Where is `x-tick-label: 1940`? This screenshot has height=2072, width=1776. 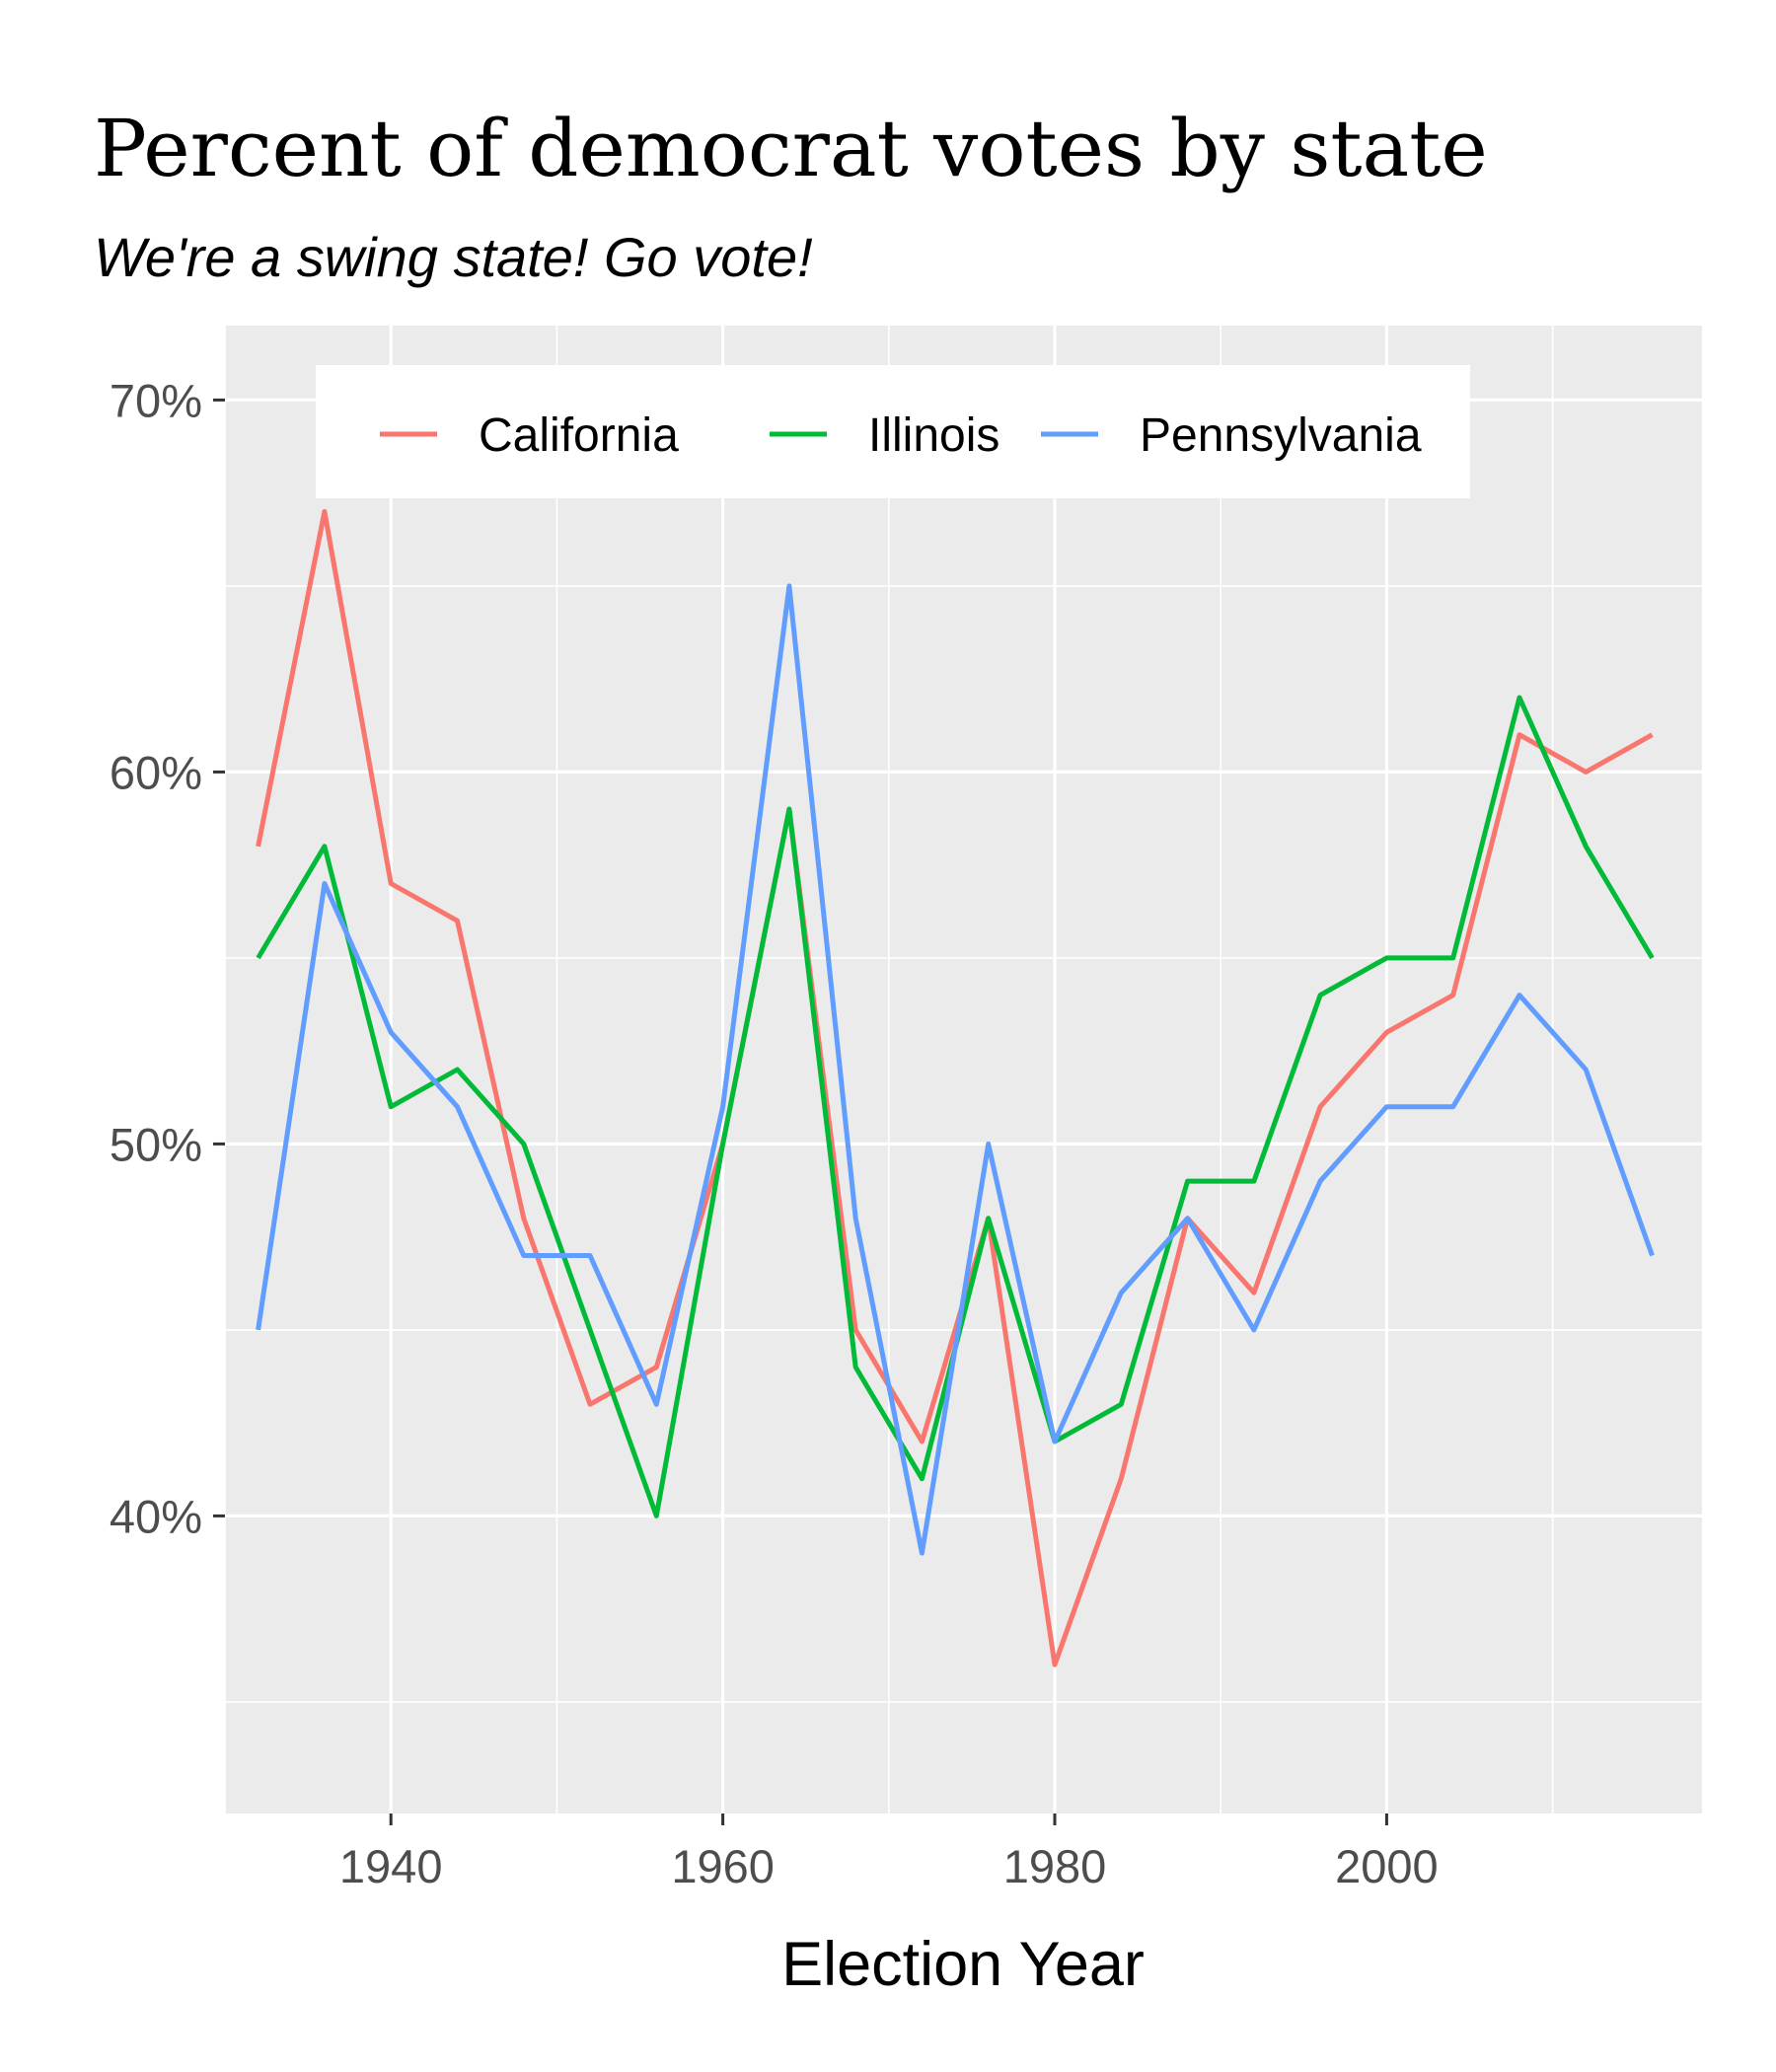 x-tick-label: 1940 is located at coordinates (391, 1866).